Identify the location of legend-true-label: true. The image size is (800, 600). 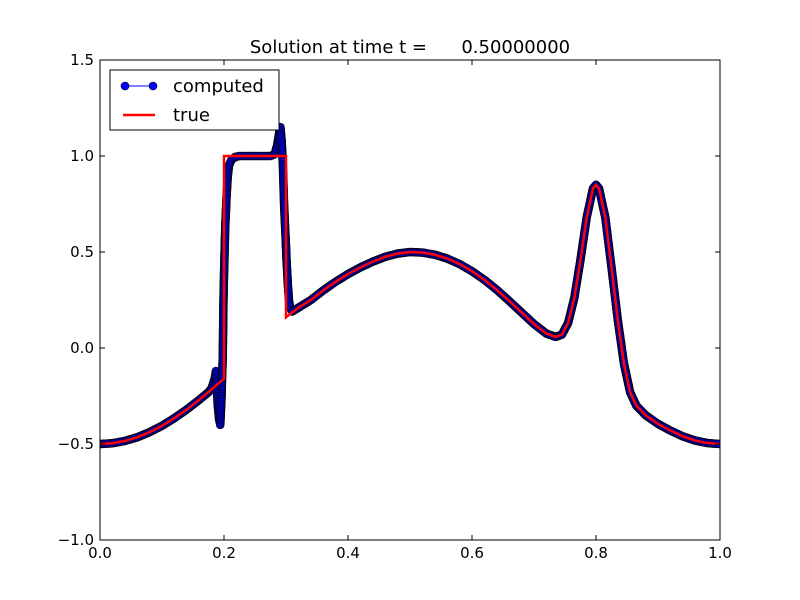
(191, 115).